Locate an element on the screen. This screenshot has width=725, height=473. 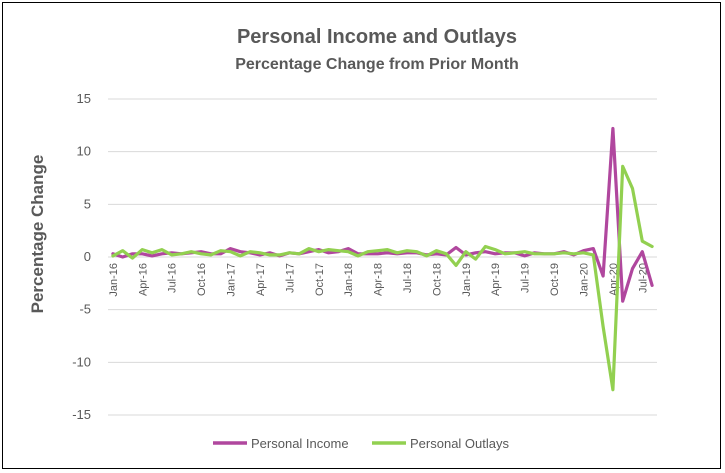
y-axis-label: Percentage Change is located at coordinates (37, 234).